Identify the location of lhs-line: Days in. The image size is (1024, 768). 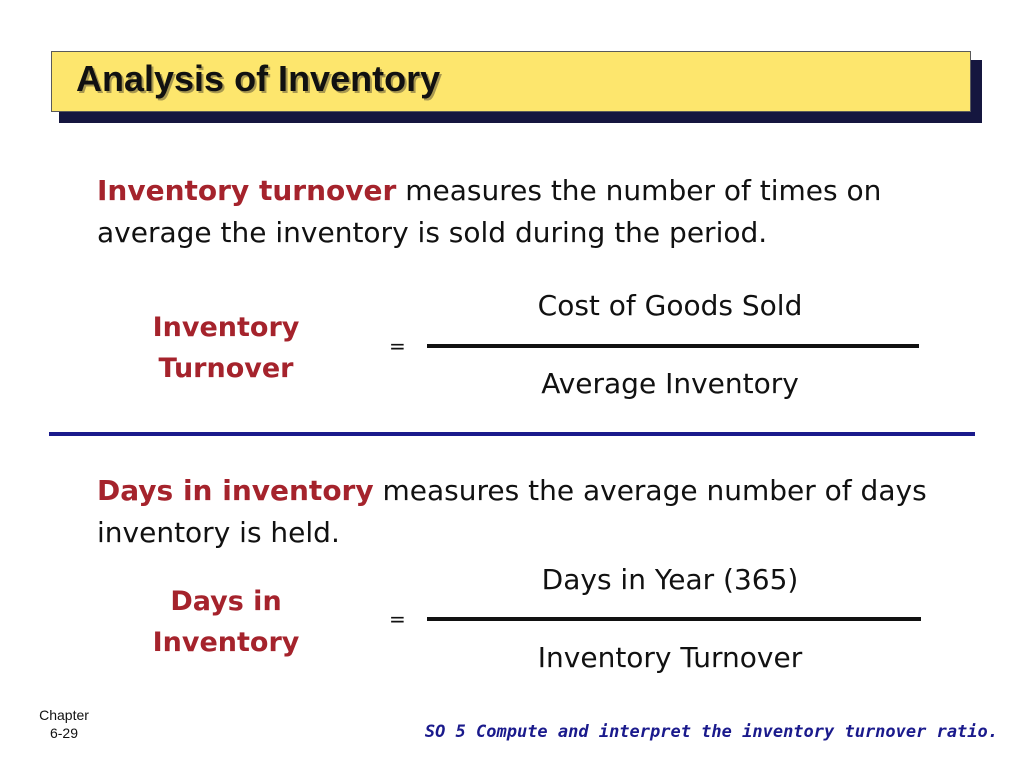
(226, 601).